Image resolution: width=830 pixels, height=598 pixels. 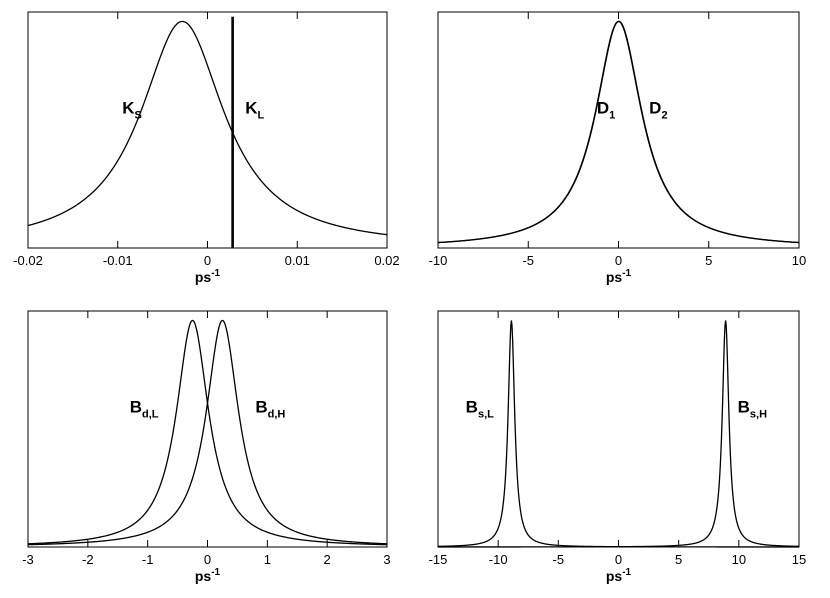 I want to click on x-tick-label: 1, so click(x=267, y=559).